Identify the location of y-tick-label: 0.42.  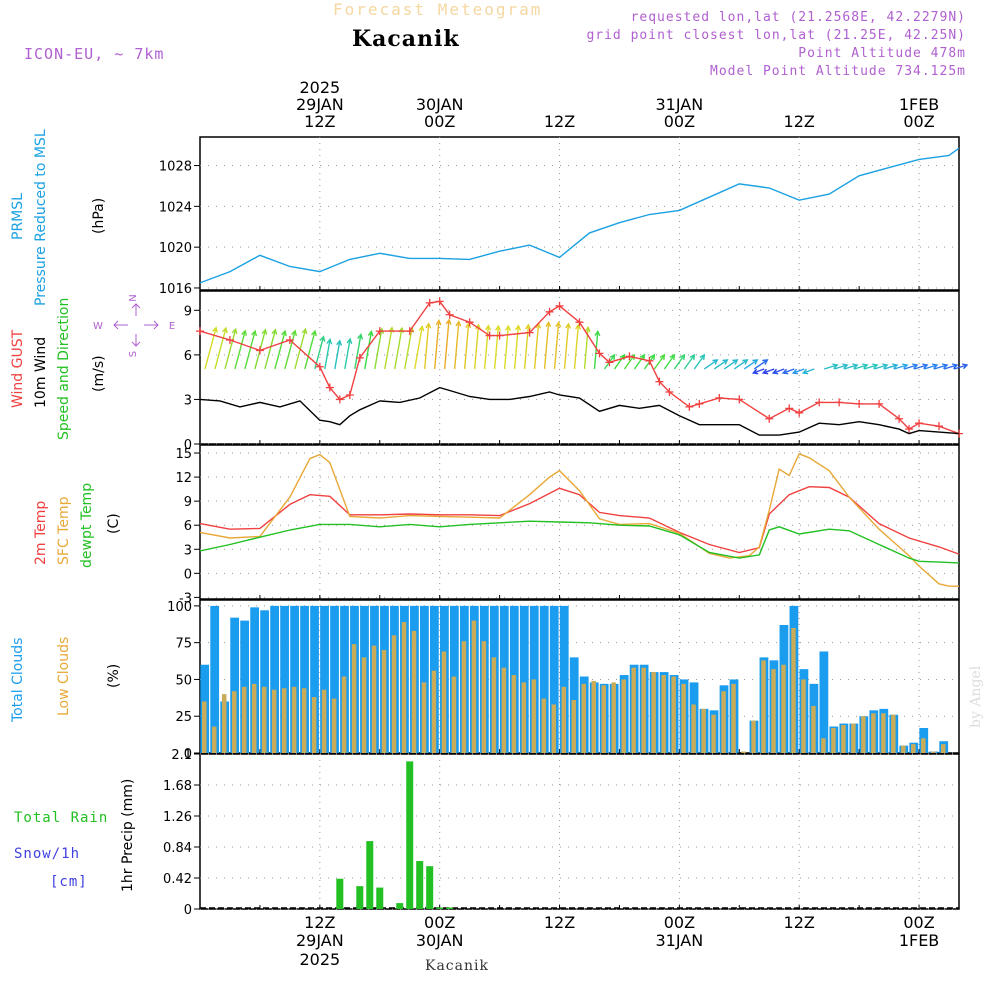
(177, 879).